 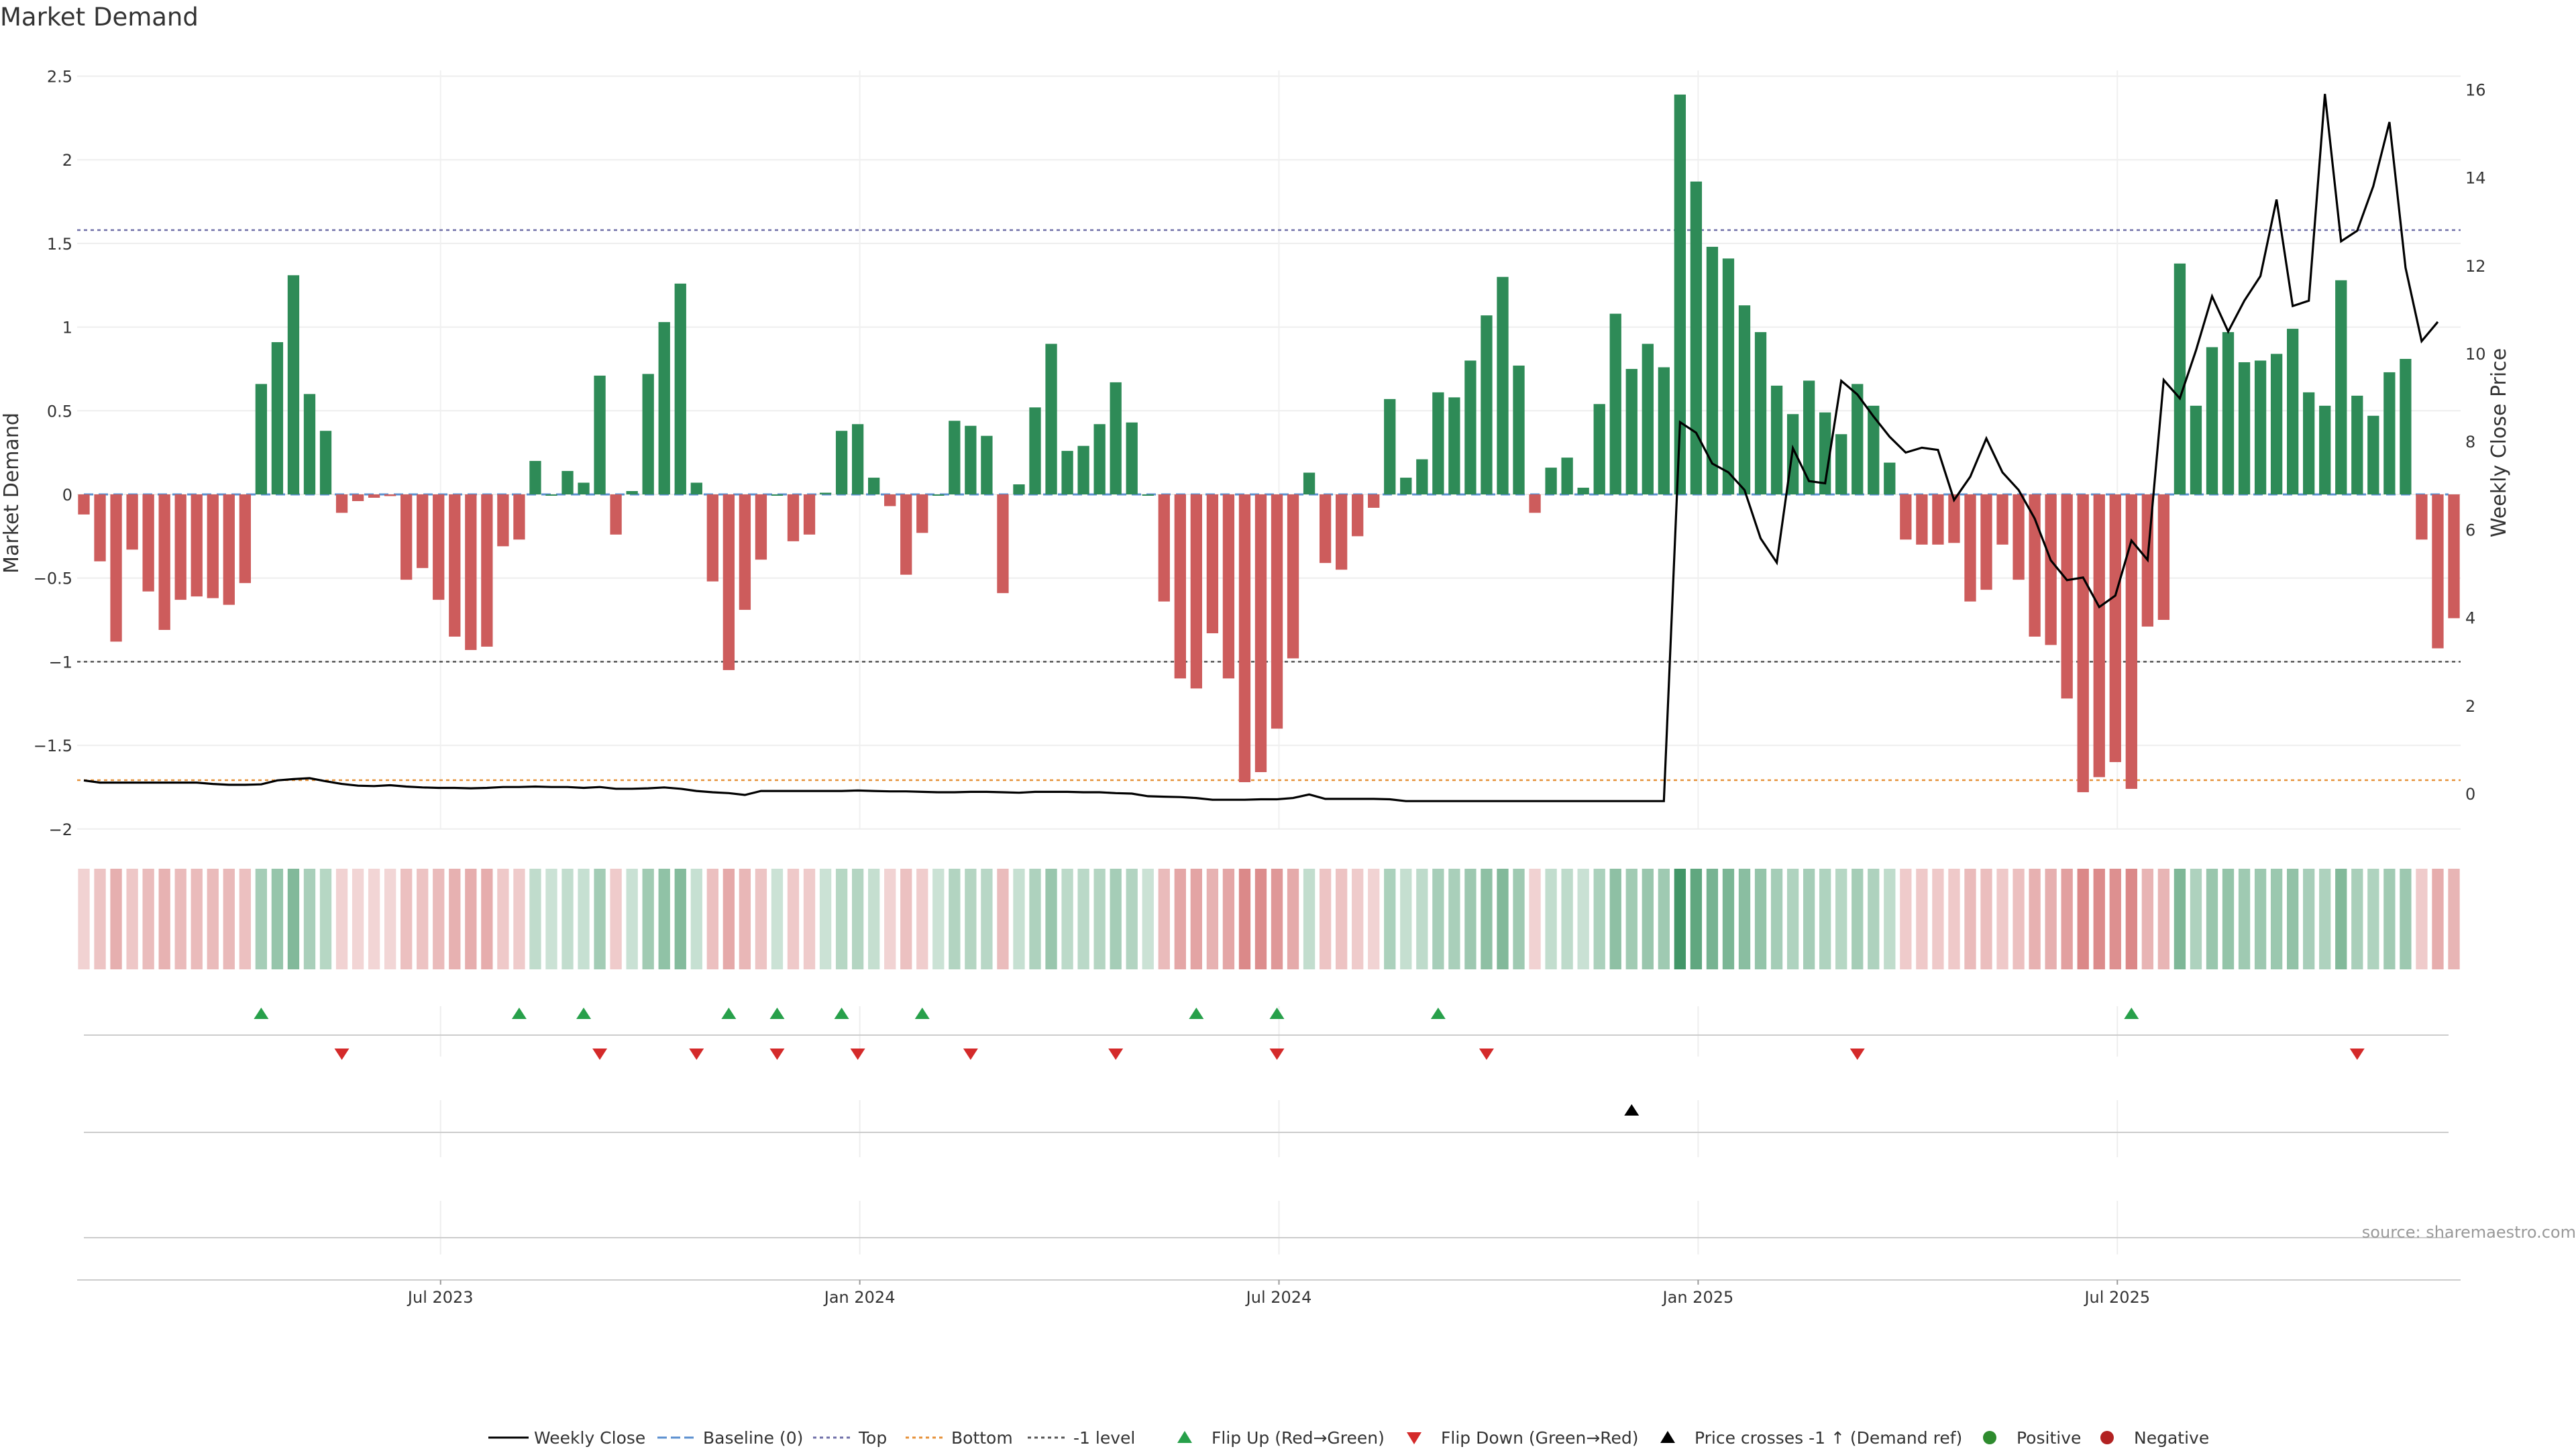 What do you see at coordinates (2116, 1297) in the screenshot?
I see `x-tick-label: Jul 2025` at bounding box center [2116, 1297].